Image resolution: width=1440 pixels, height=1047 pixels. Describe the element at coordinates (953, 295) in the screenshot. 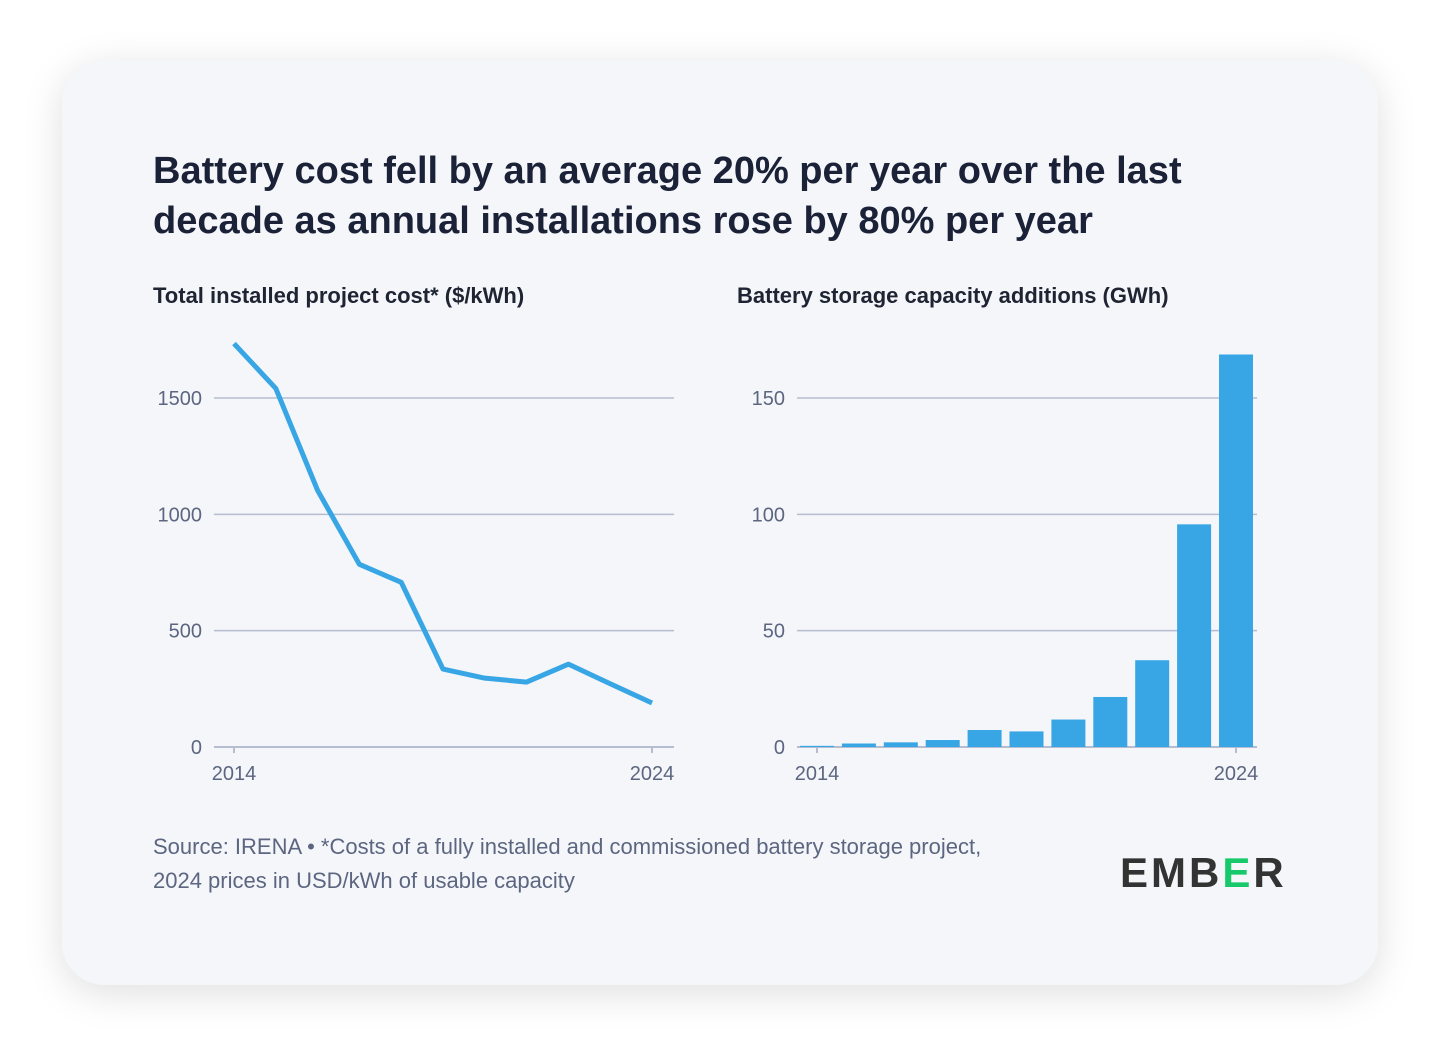

I see `right-chart-title: Battery storage capacity additions (GWh)` at that location.